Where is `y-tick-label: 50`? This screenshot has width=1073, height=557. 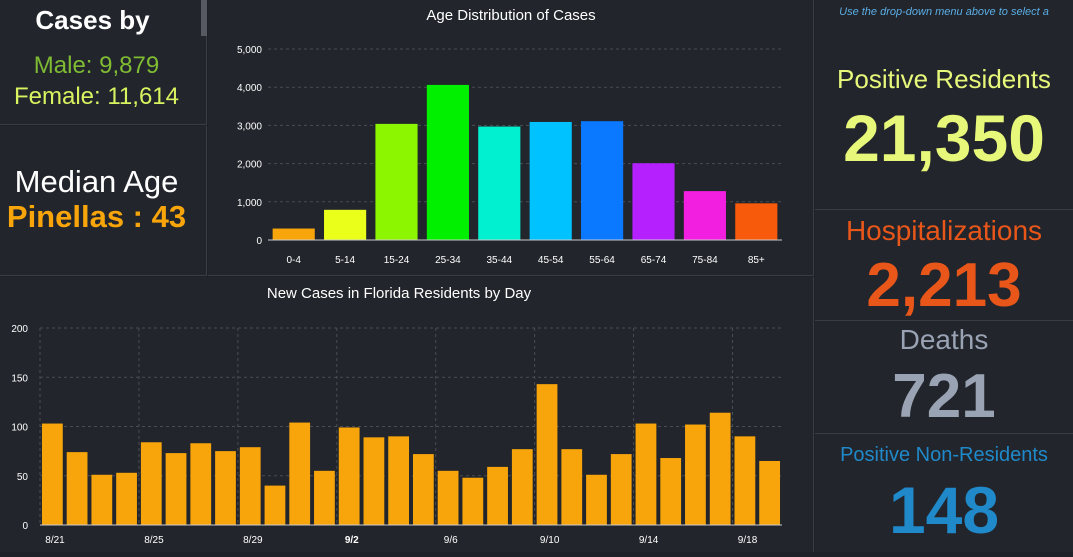
y-tick-label: 50 is located at coordinates (23, 477).